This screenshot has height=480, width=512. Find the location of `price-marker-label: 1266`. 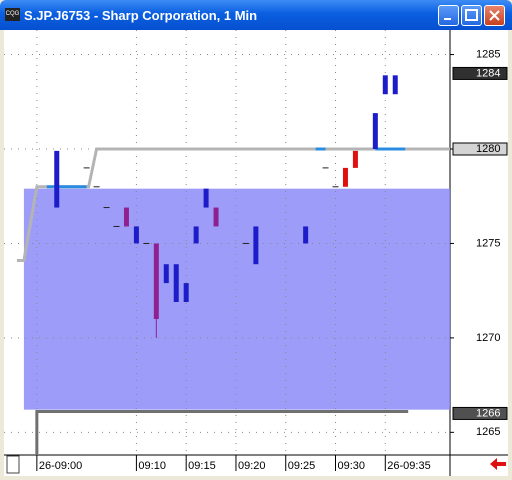

price-marker-label: 1266 is located at coordinates (488, 413).